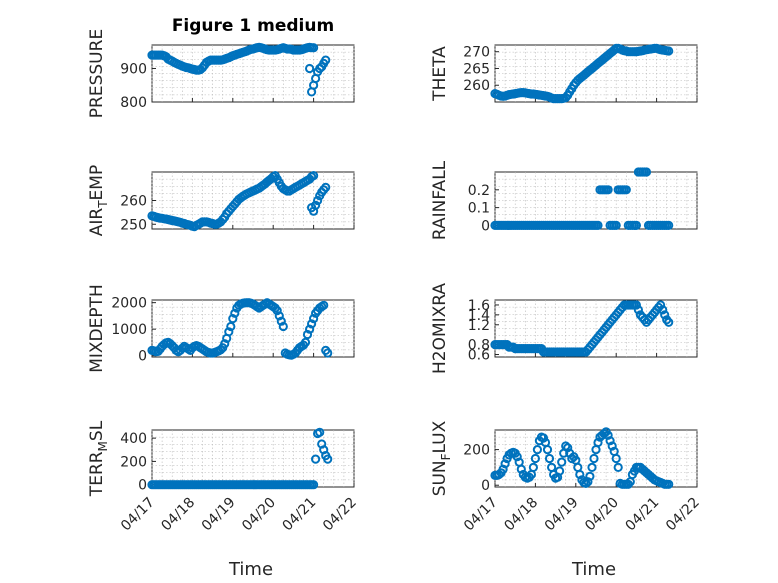 The width and height of the screenshot is (778, 583). What do you see at coordinates (97, 328) in the screenshot?
I see `y-axis-label: MIXDEPTH` at bounding box center [97, 328].